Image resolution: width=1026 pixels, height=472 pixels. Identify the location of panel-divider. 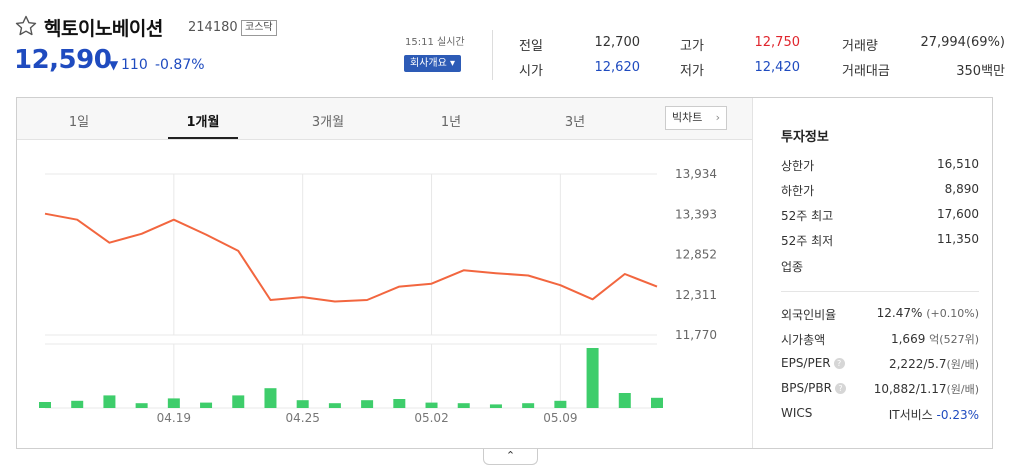
(752, 273).